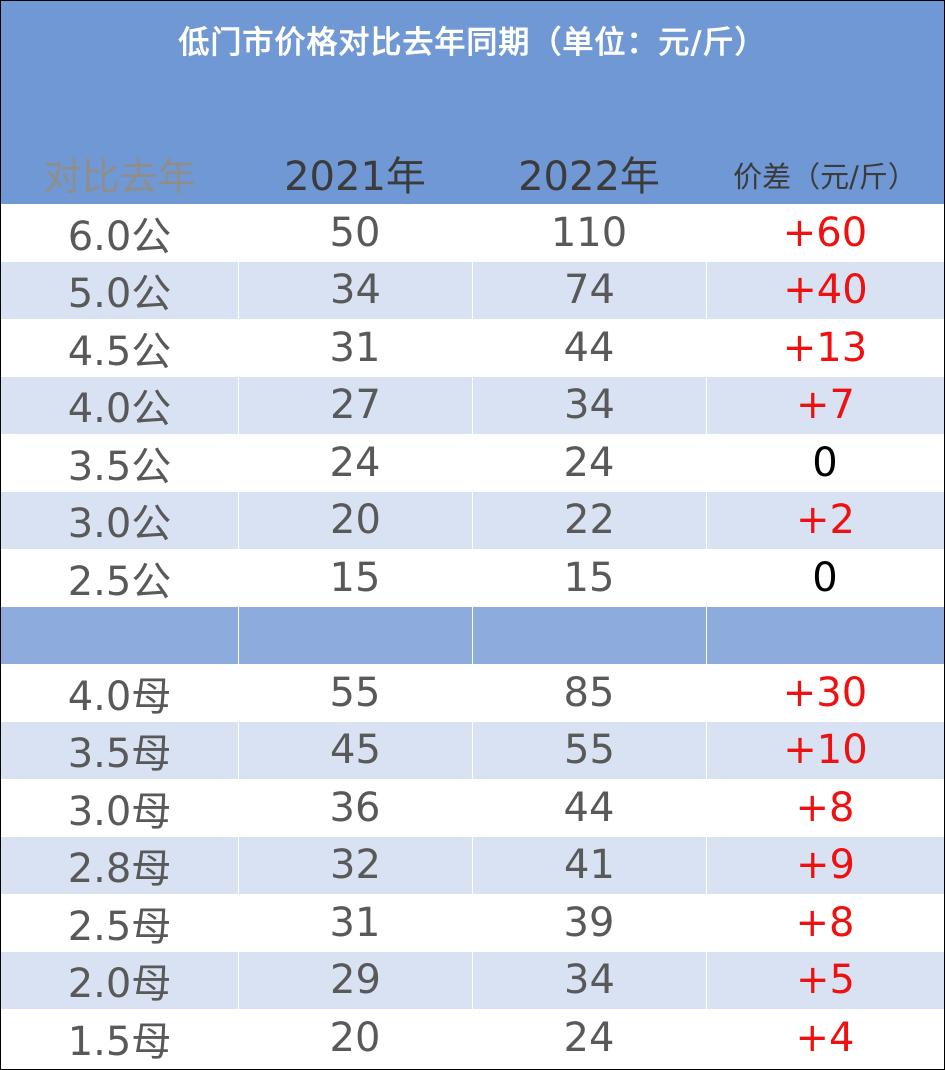  What do you see at coordinates (355, 177) in the screenshot?
I see `column-header-2021: 2021年` at bounding box center [355, 177].